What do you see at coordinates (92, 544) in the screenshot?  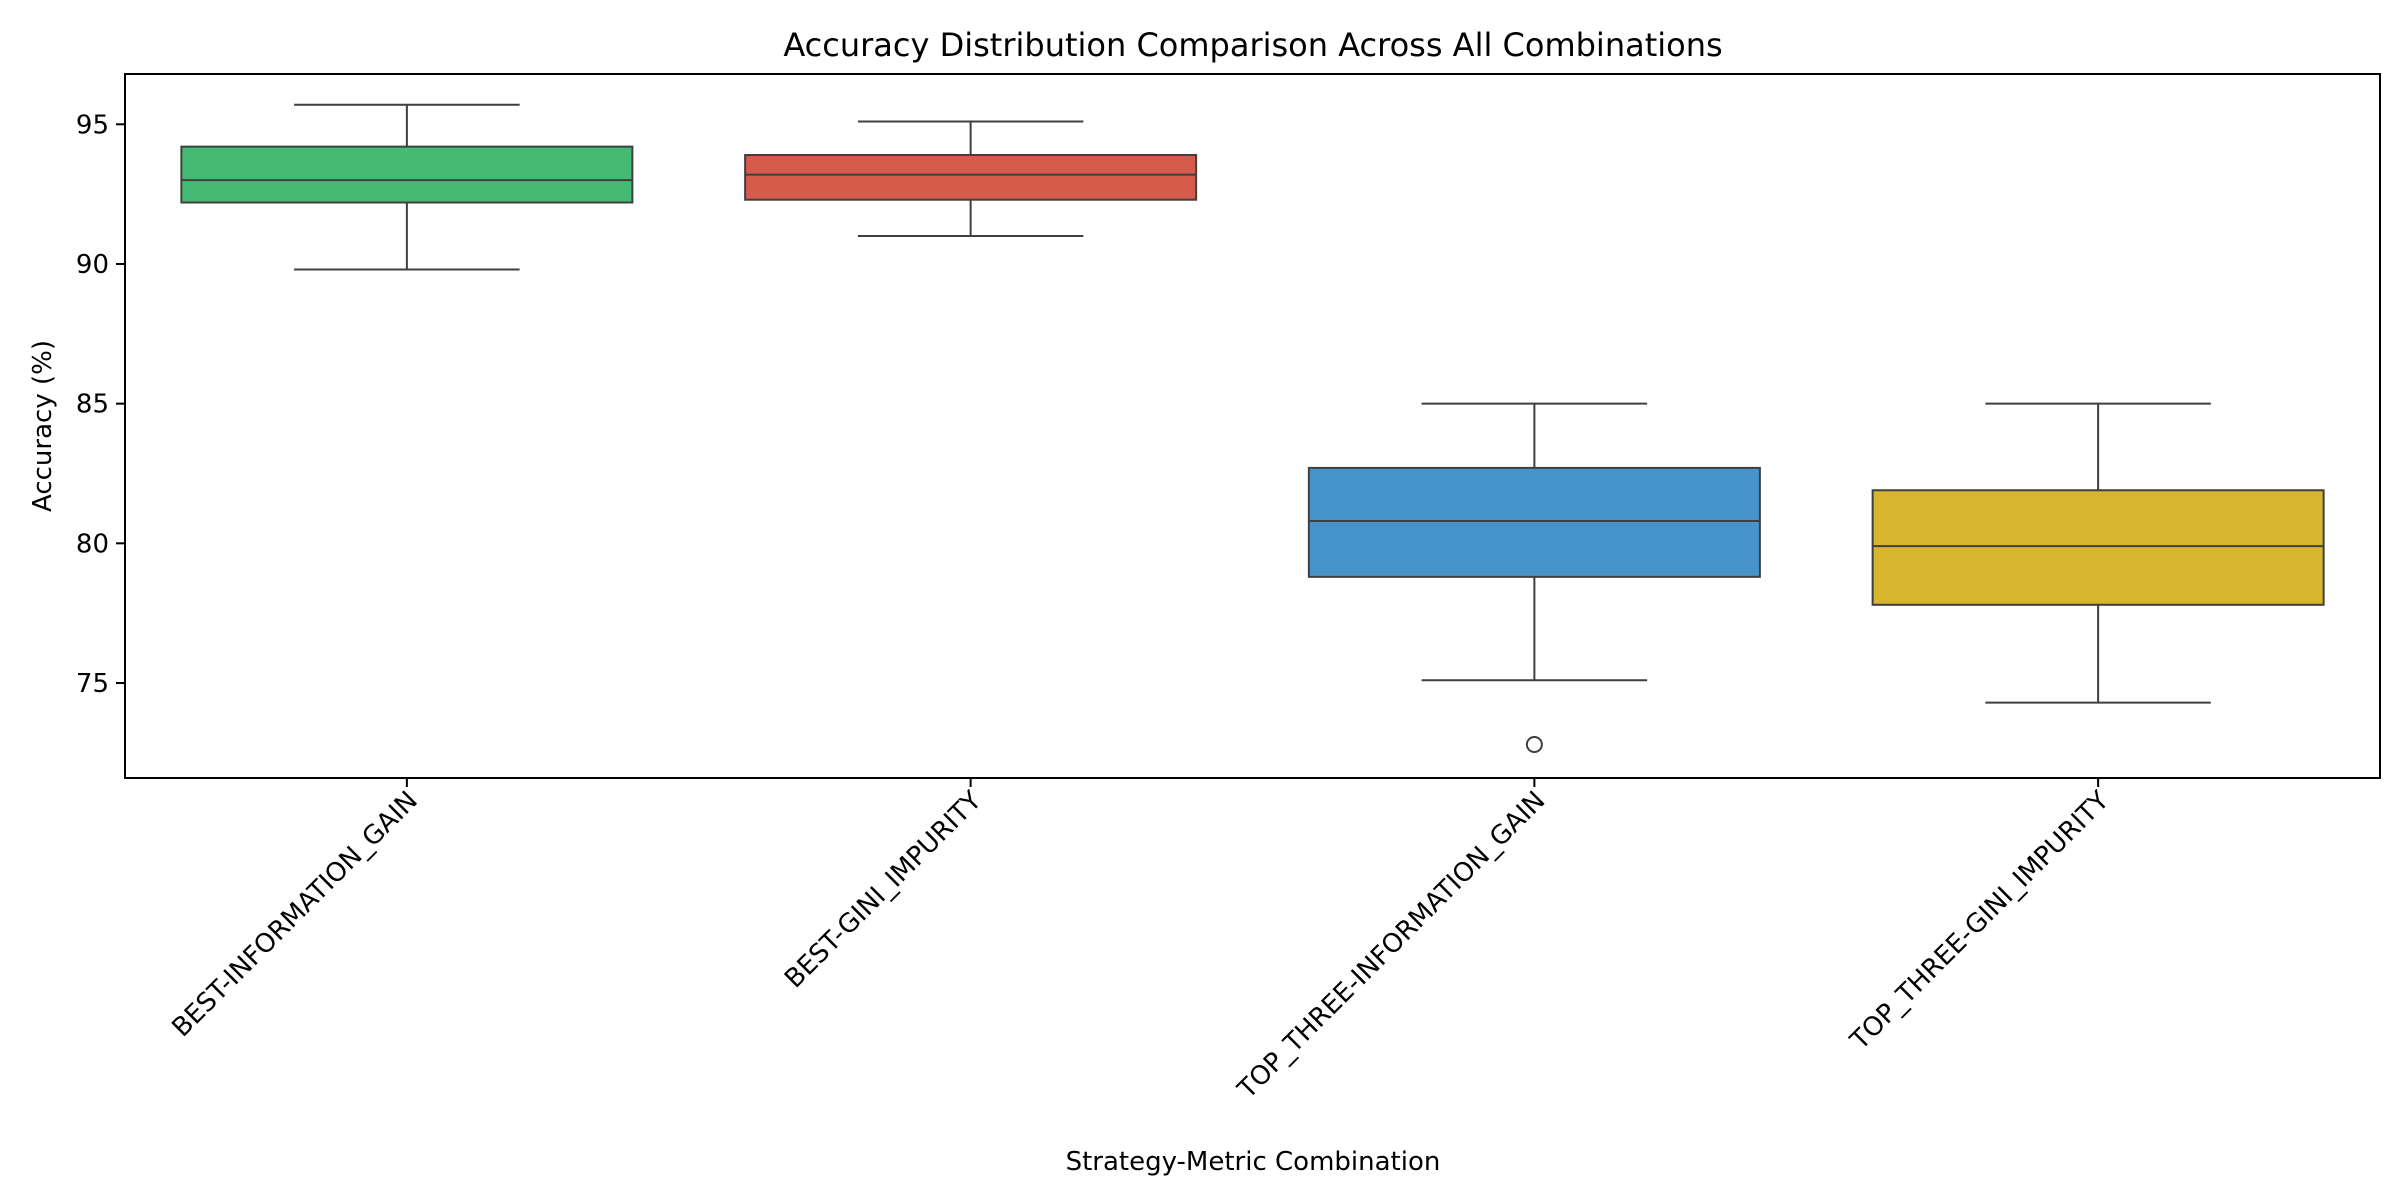 I see `y-tick-label: 80` at bounding box center [92, 544].